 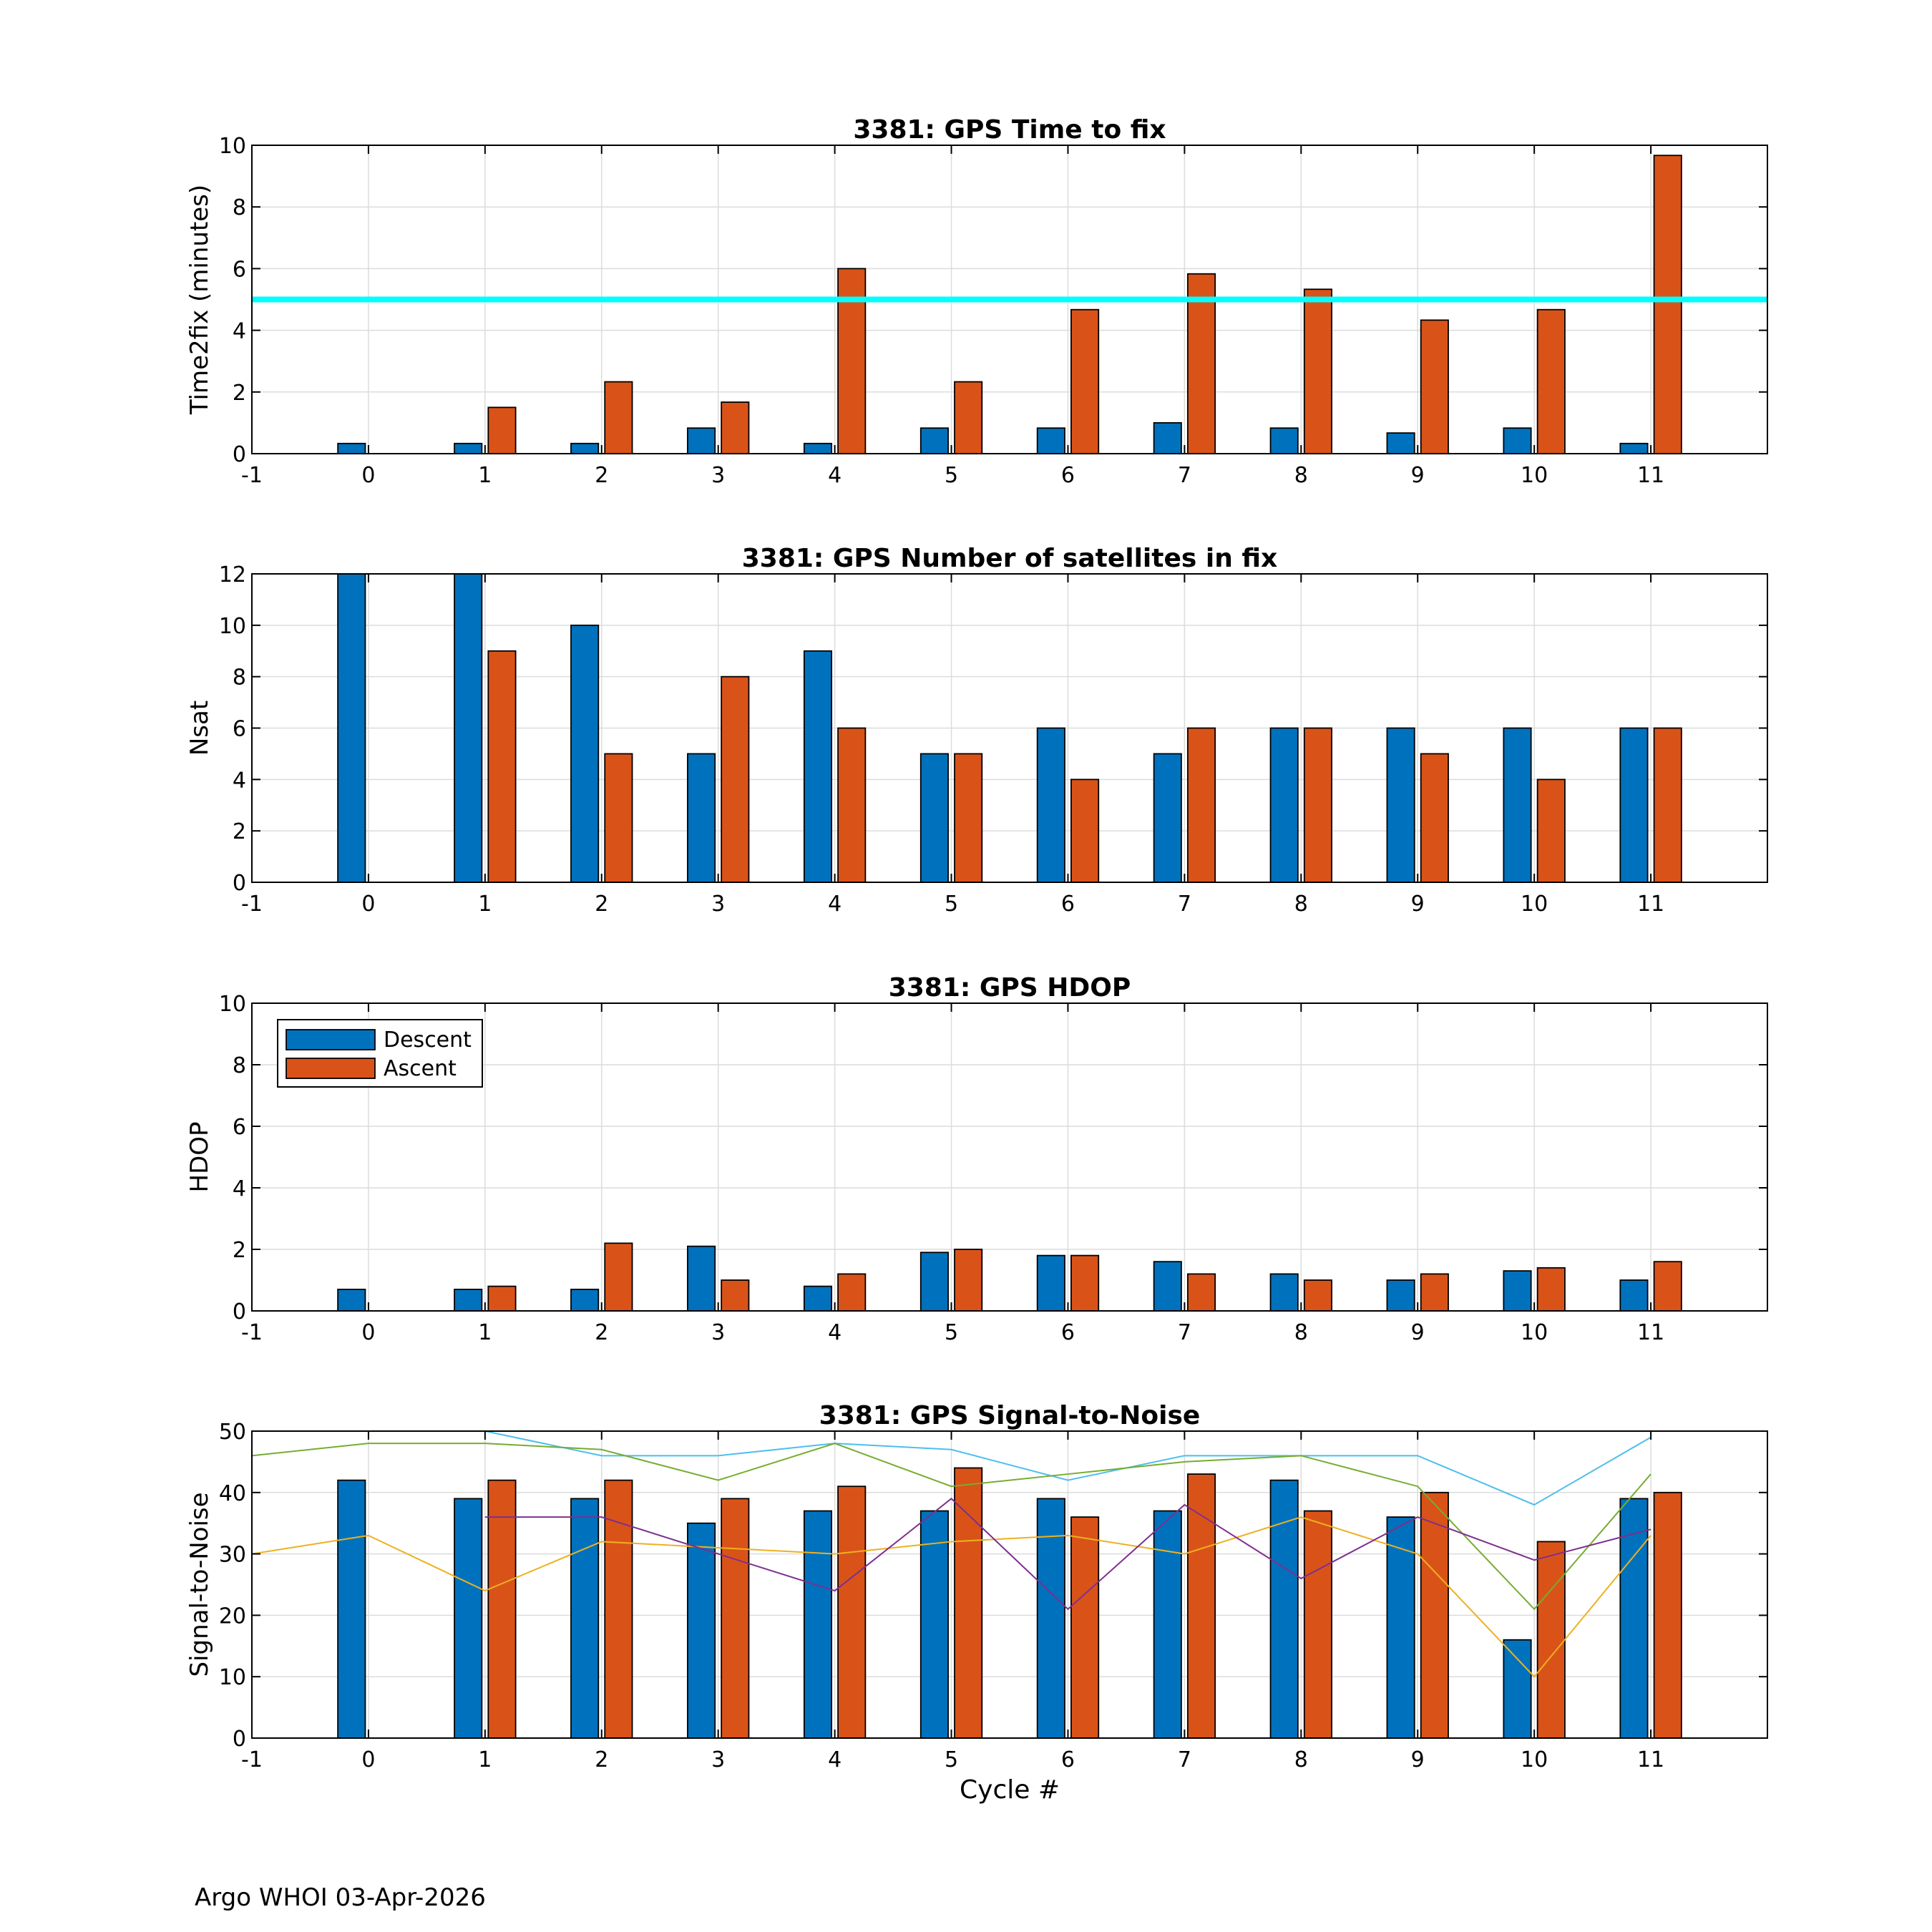 I want to click on snr-ytick-label: 50, so click(x=232, y=1432).